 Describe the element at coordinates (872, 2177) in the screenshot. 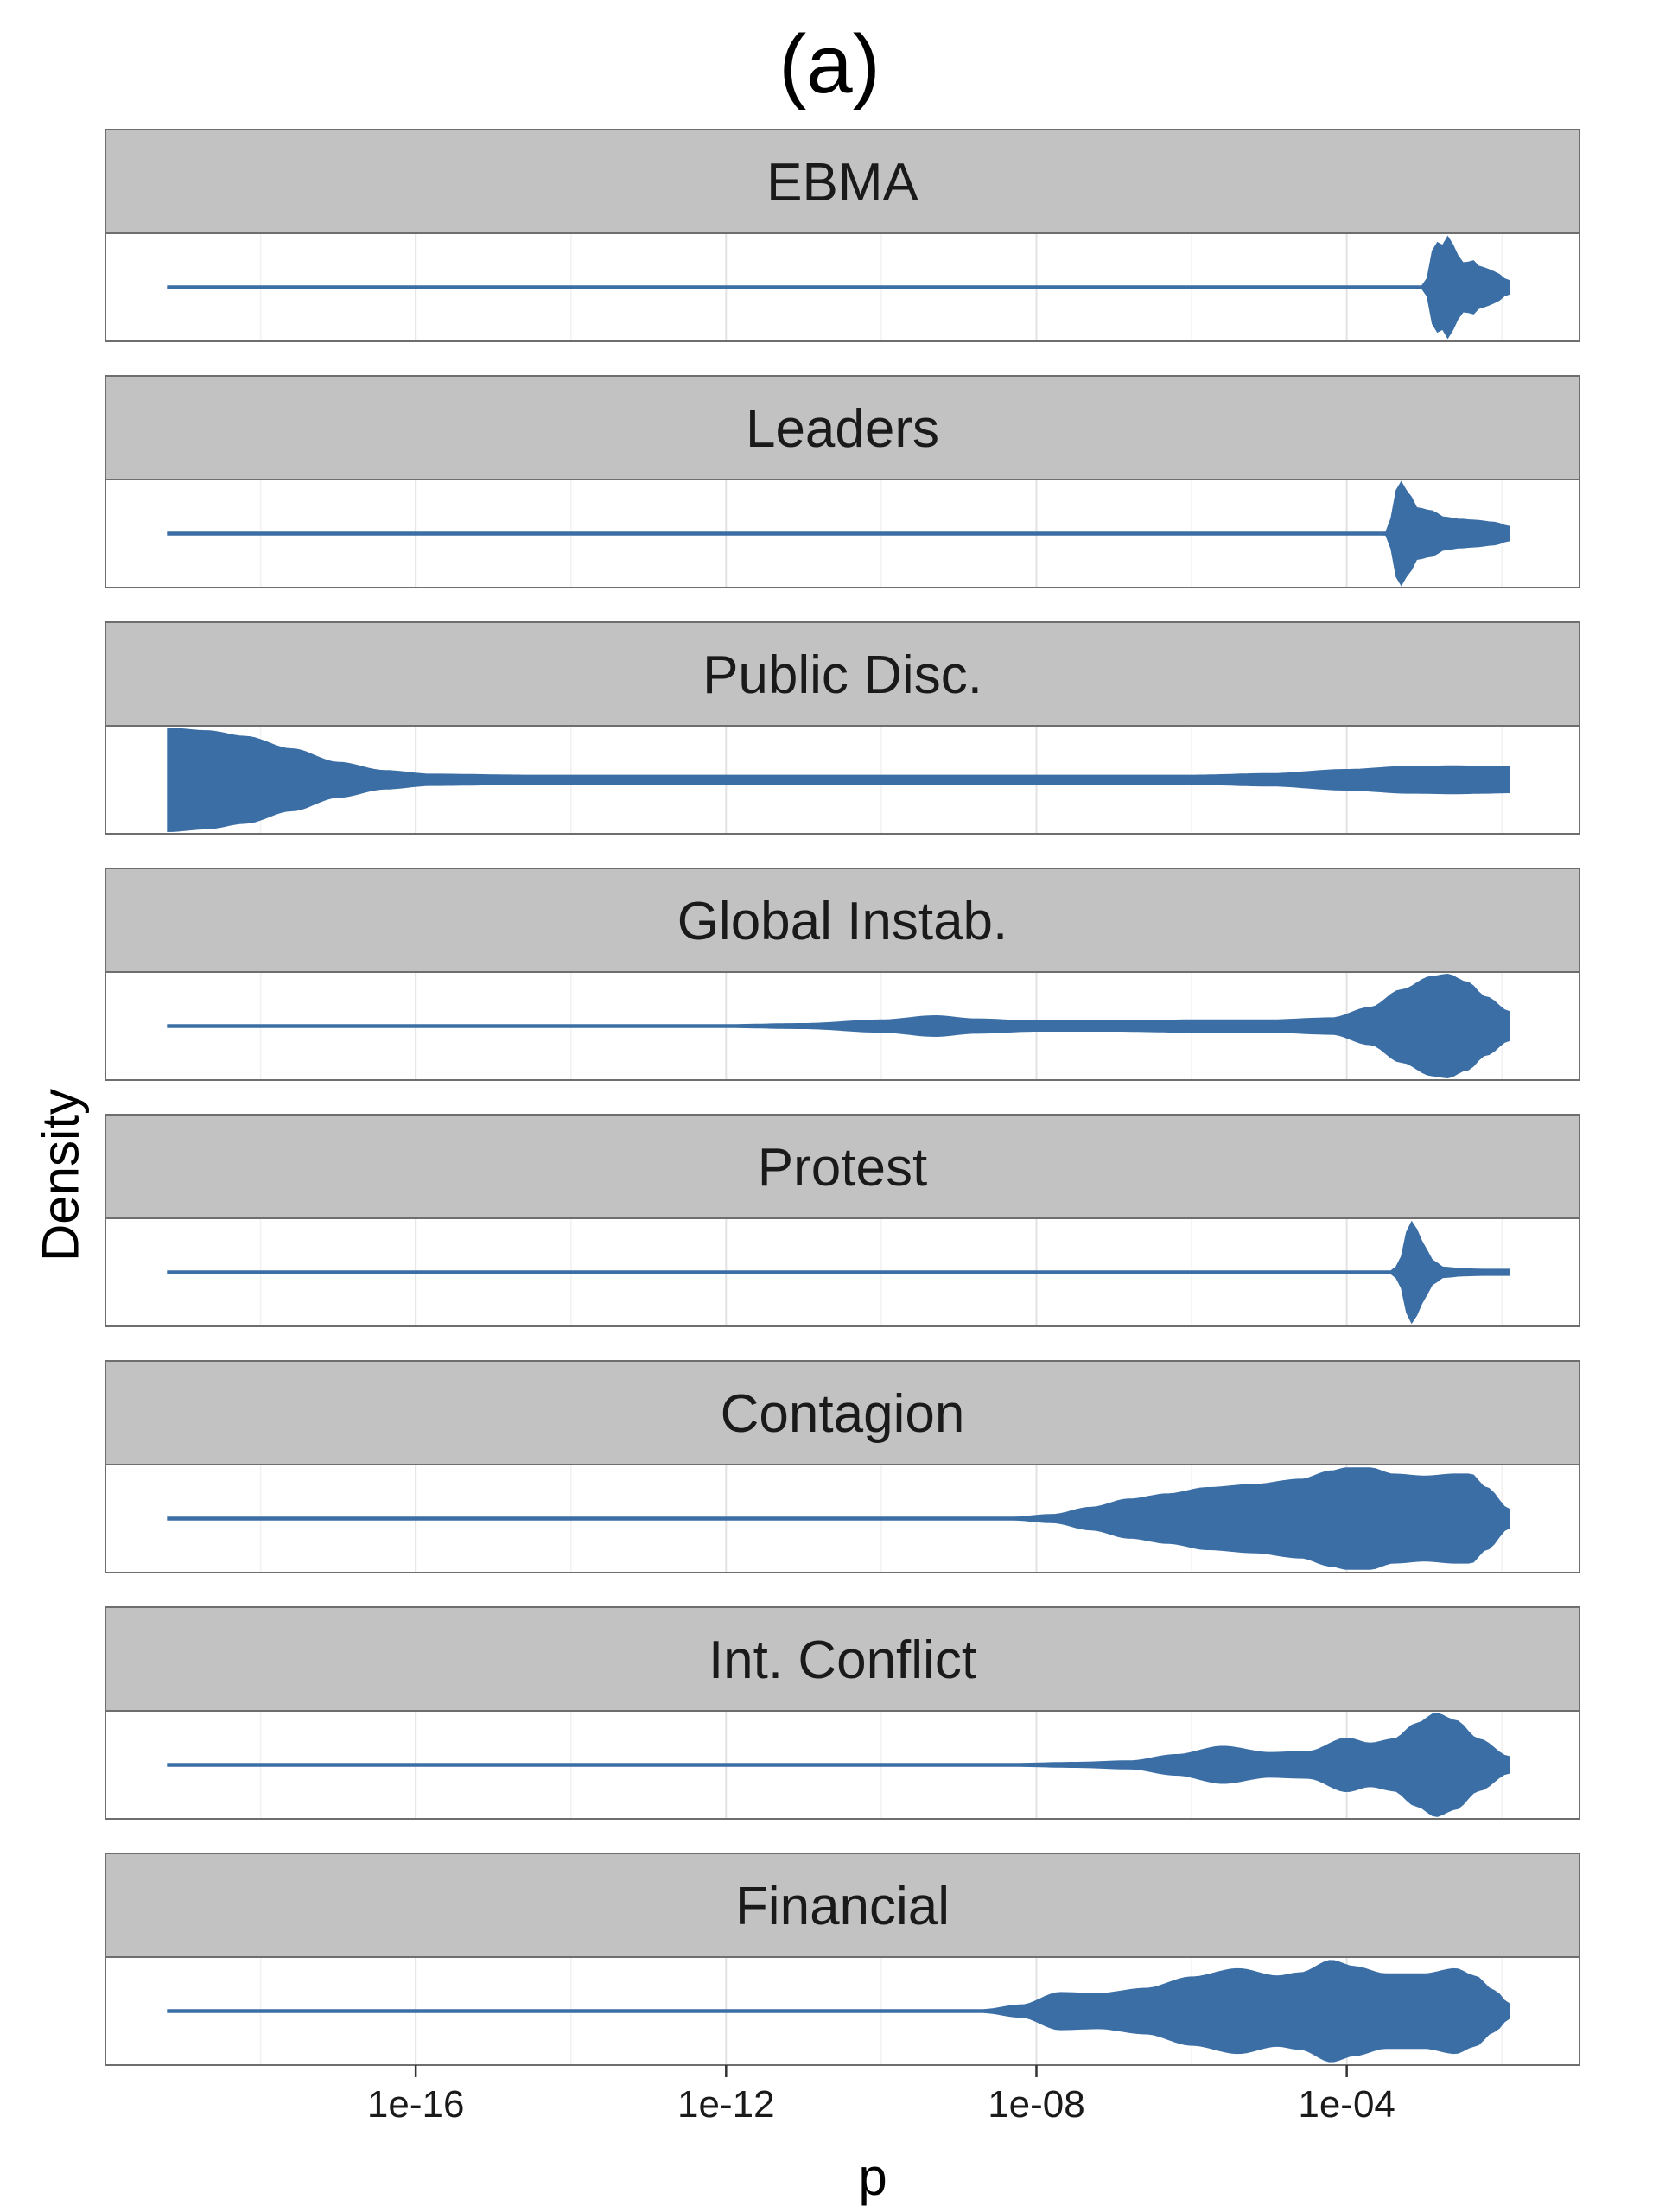

I see `x-axis-title: p` at that location.